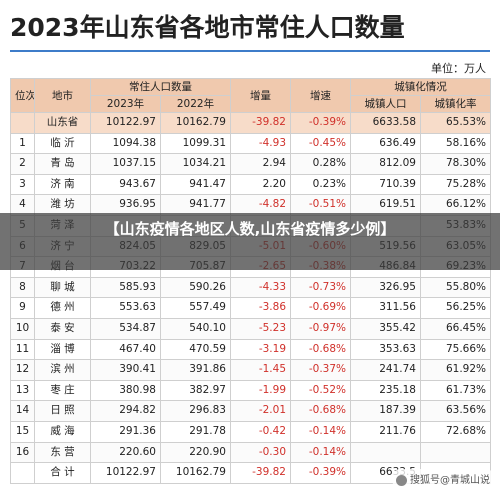 The height and width of the screenshot is (492, 500). What do you see at coordinates (455, 123) in the screenshot?
I see `cell-urban-rate: 65.53%` at bounding box center [455, 123].